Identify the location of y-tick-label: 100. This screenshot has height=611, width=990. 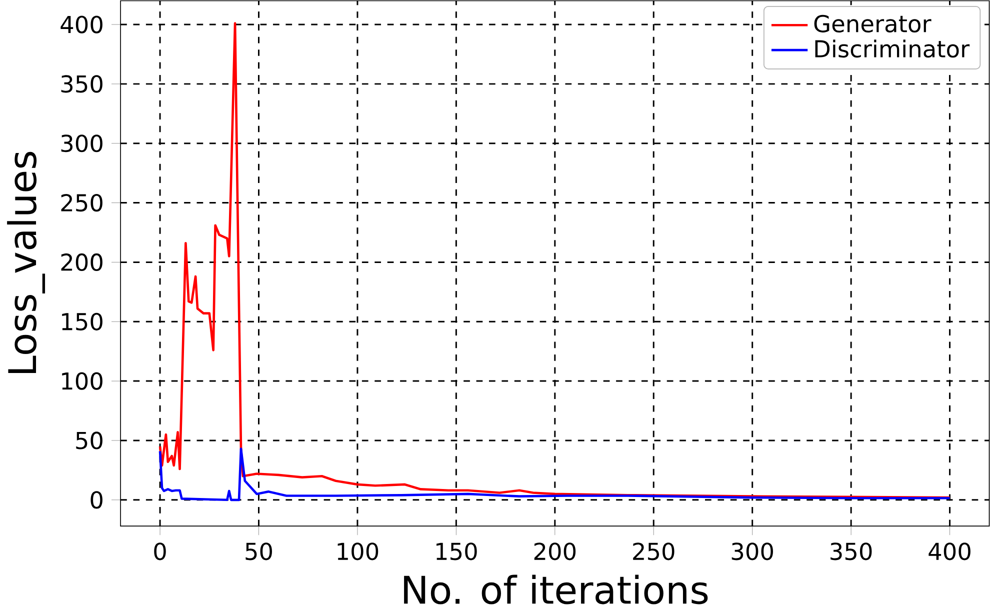
(82, 381).